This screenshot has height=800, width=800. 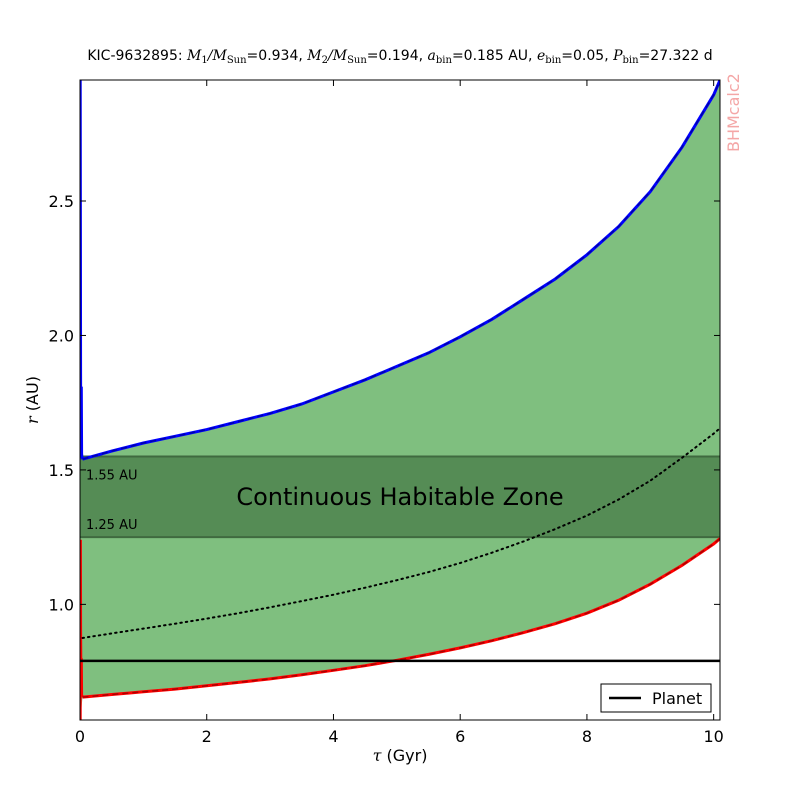 I want to click on x-axis-label: τ (Gyr), so click(x=400, y=755).